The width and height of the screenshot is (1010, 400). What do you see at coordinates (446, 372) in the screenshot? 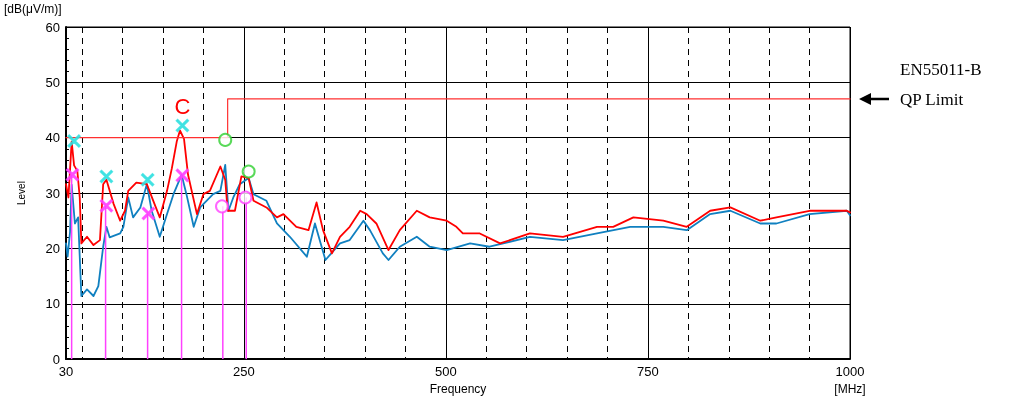
I see `x-tick-label: 500` at bounding box center [446, 372].